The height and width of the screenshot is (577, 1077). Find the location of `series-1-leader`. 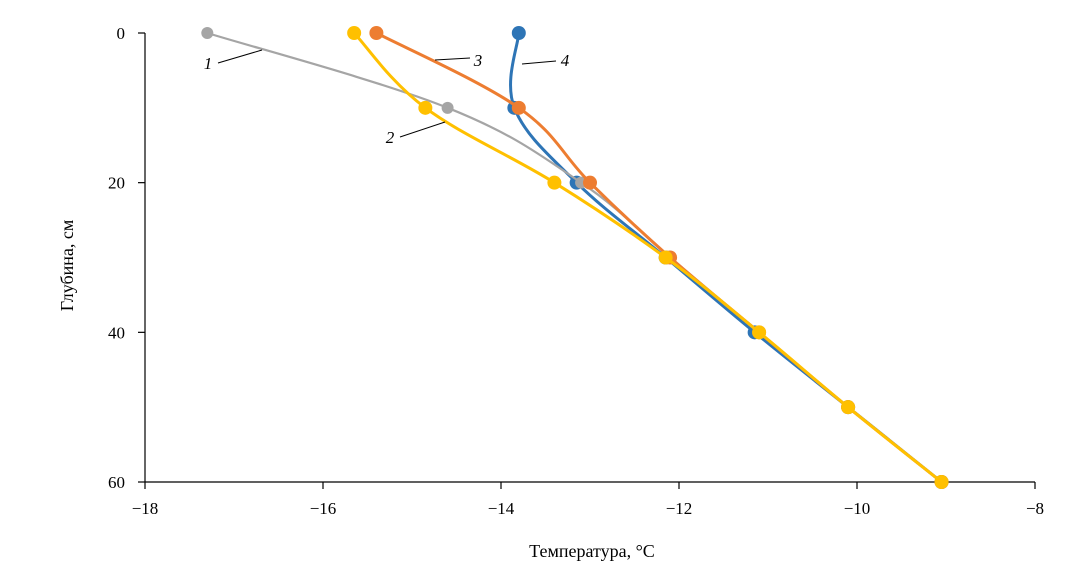

series-1-leader is located at coordinates (240, 56).